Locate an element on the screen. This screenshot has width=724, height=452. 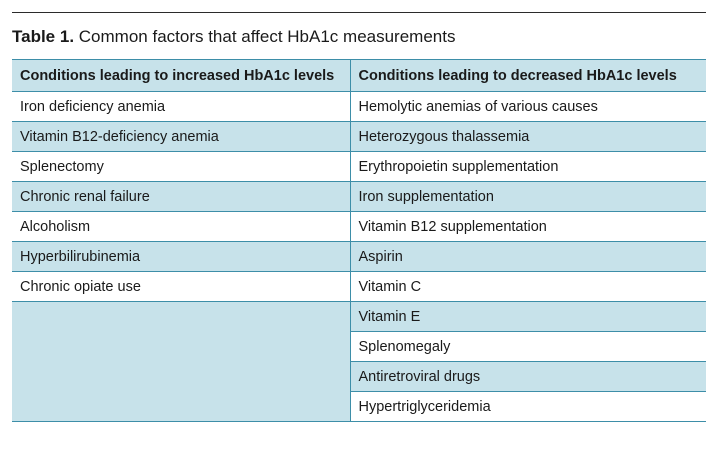
table-row: Alcoholism Vitamin B12 supplementation is located at coordinates (359, 226).